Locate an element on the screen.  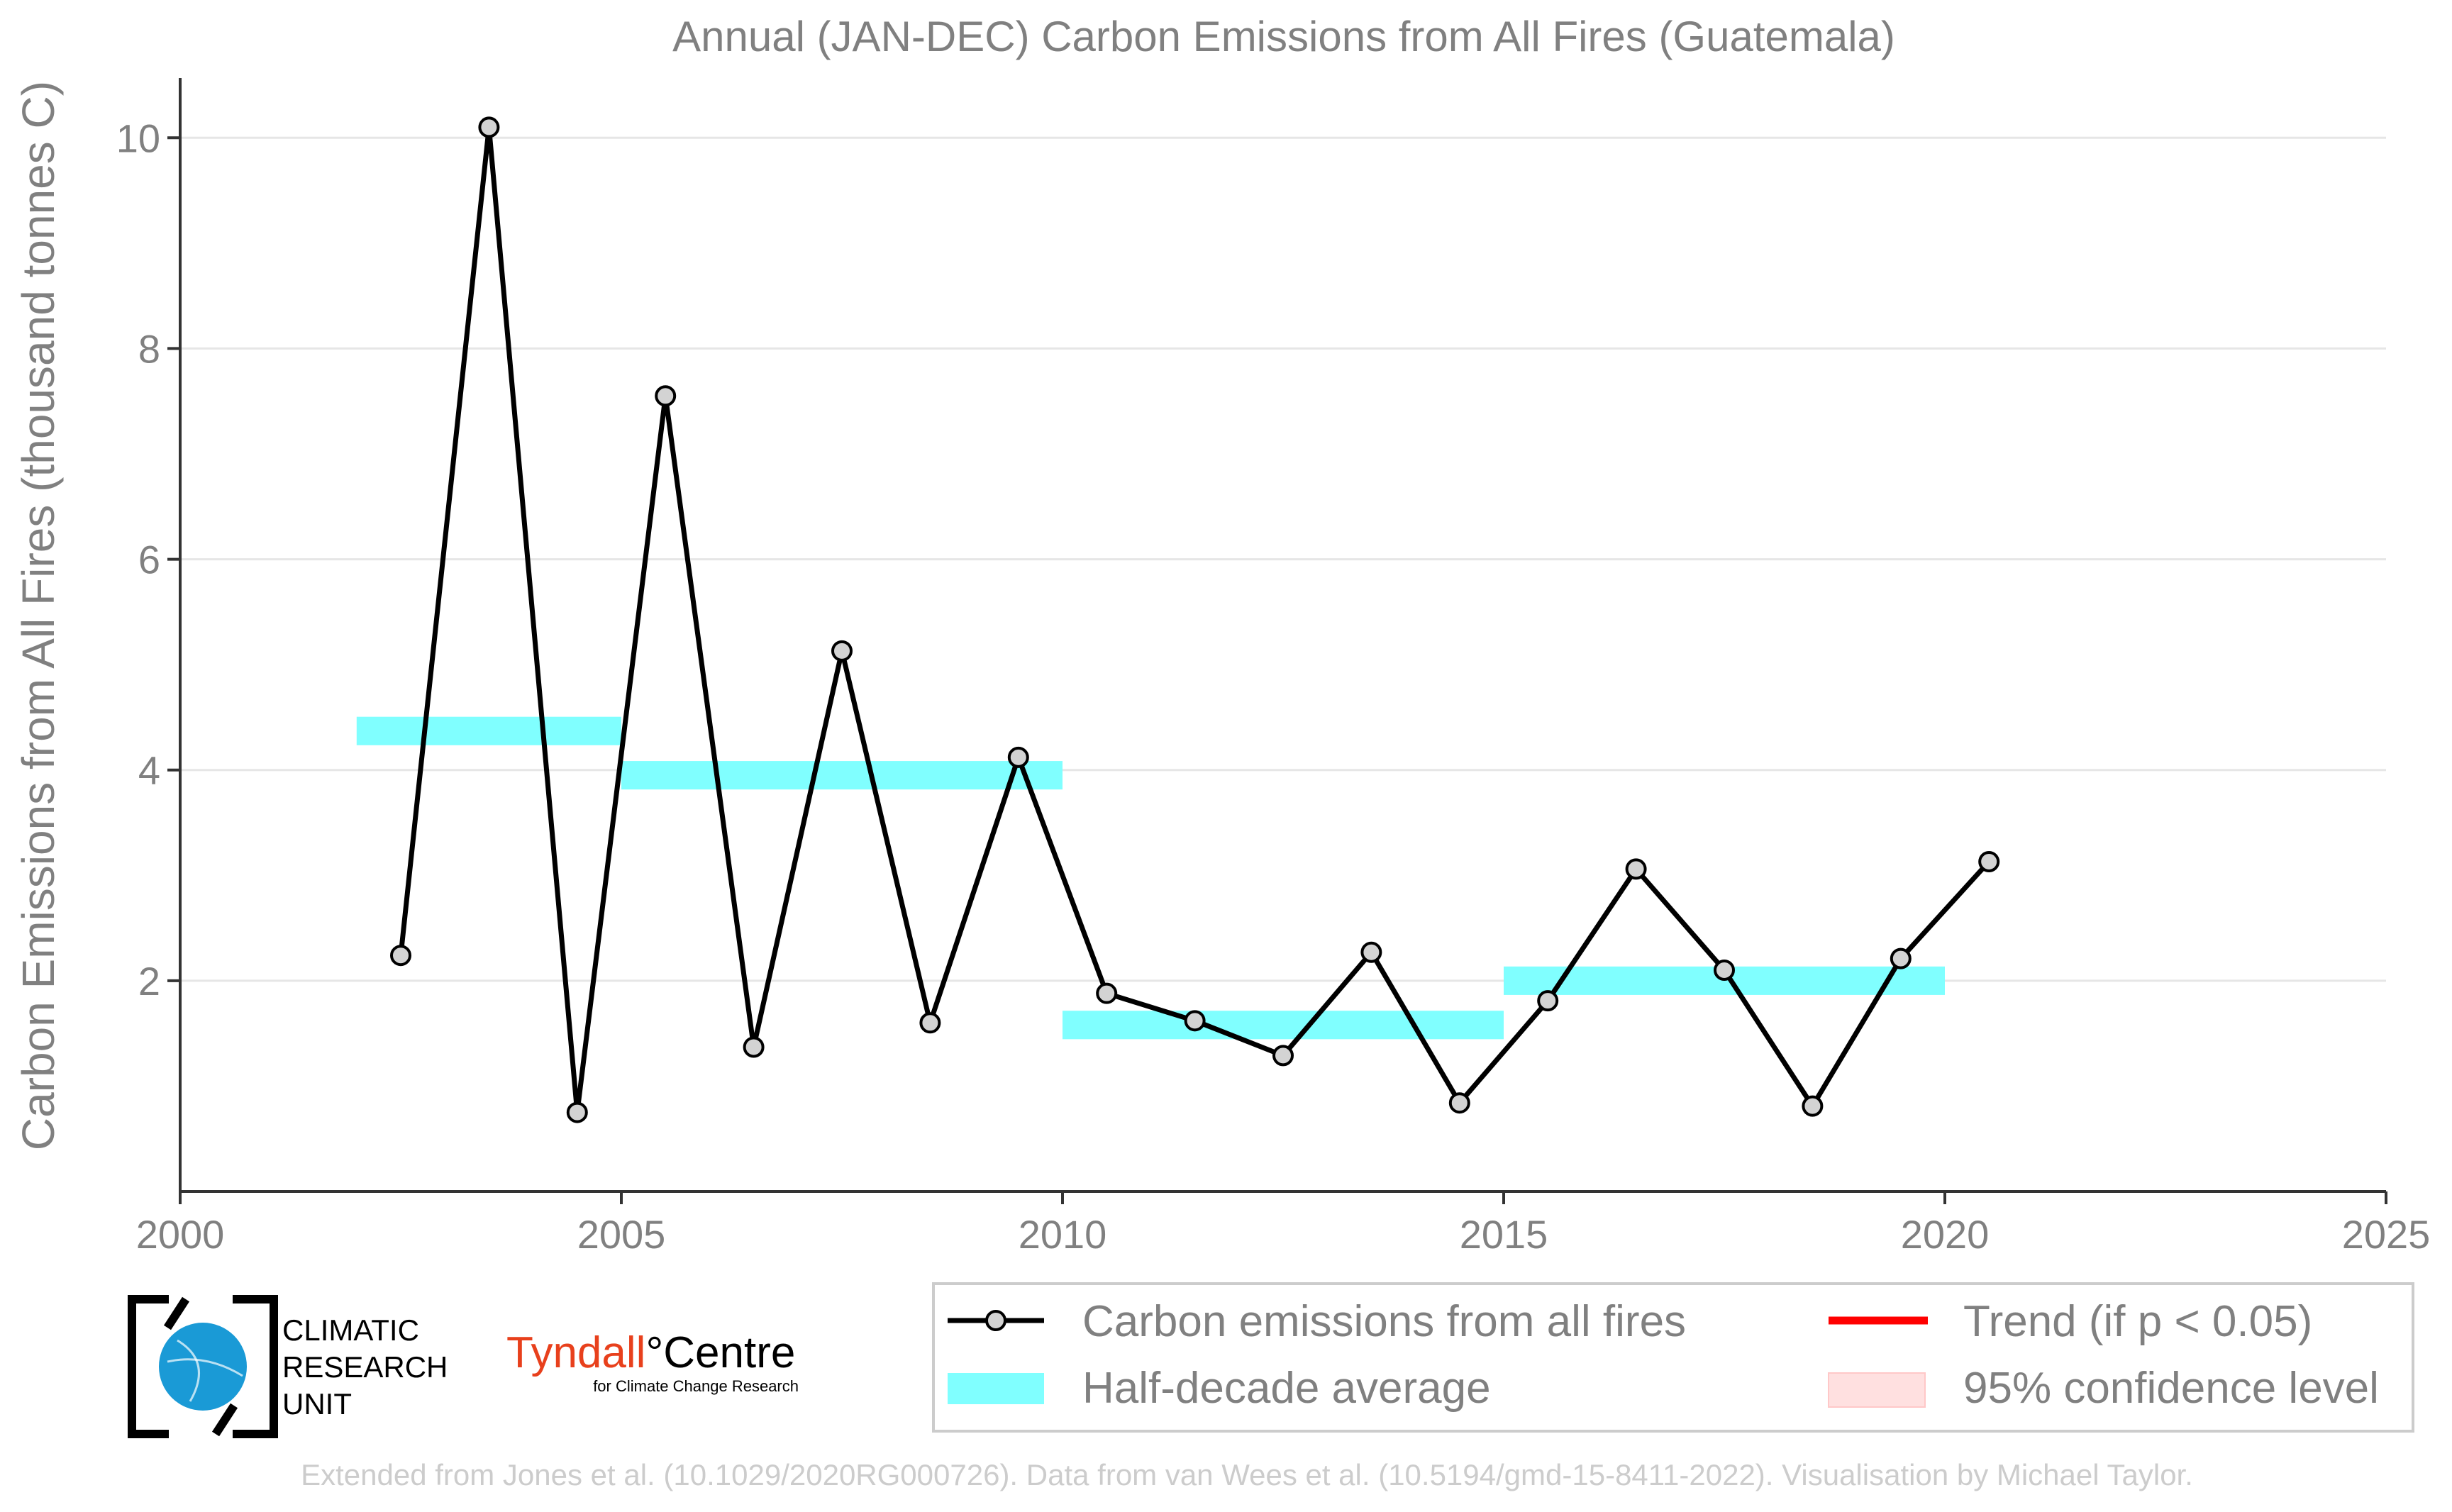
cru-line-2: RESEARCH is located at coordinates (365, 1367).